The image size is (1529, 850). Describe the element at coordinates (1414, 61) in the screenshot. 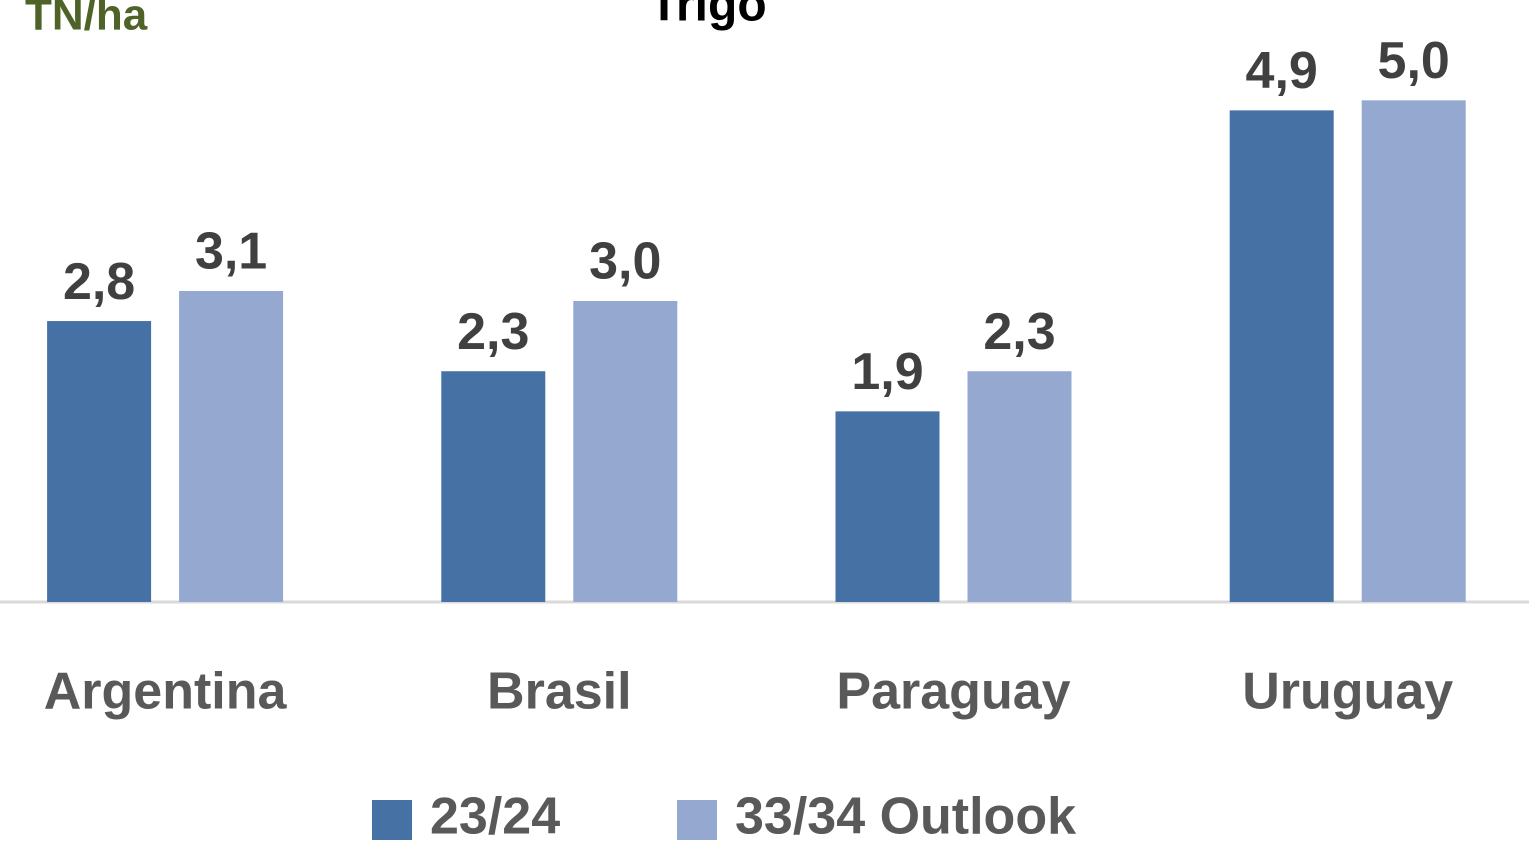

I see `value-label: 5,0` at that location.